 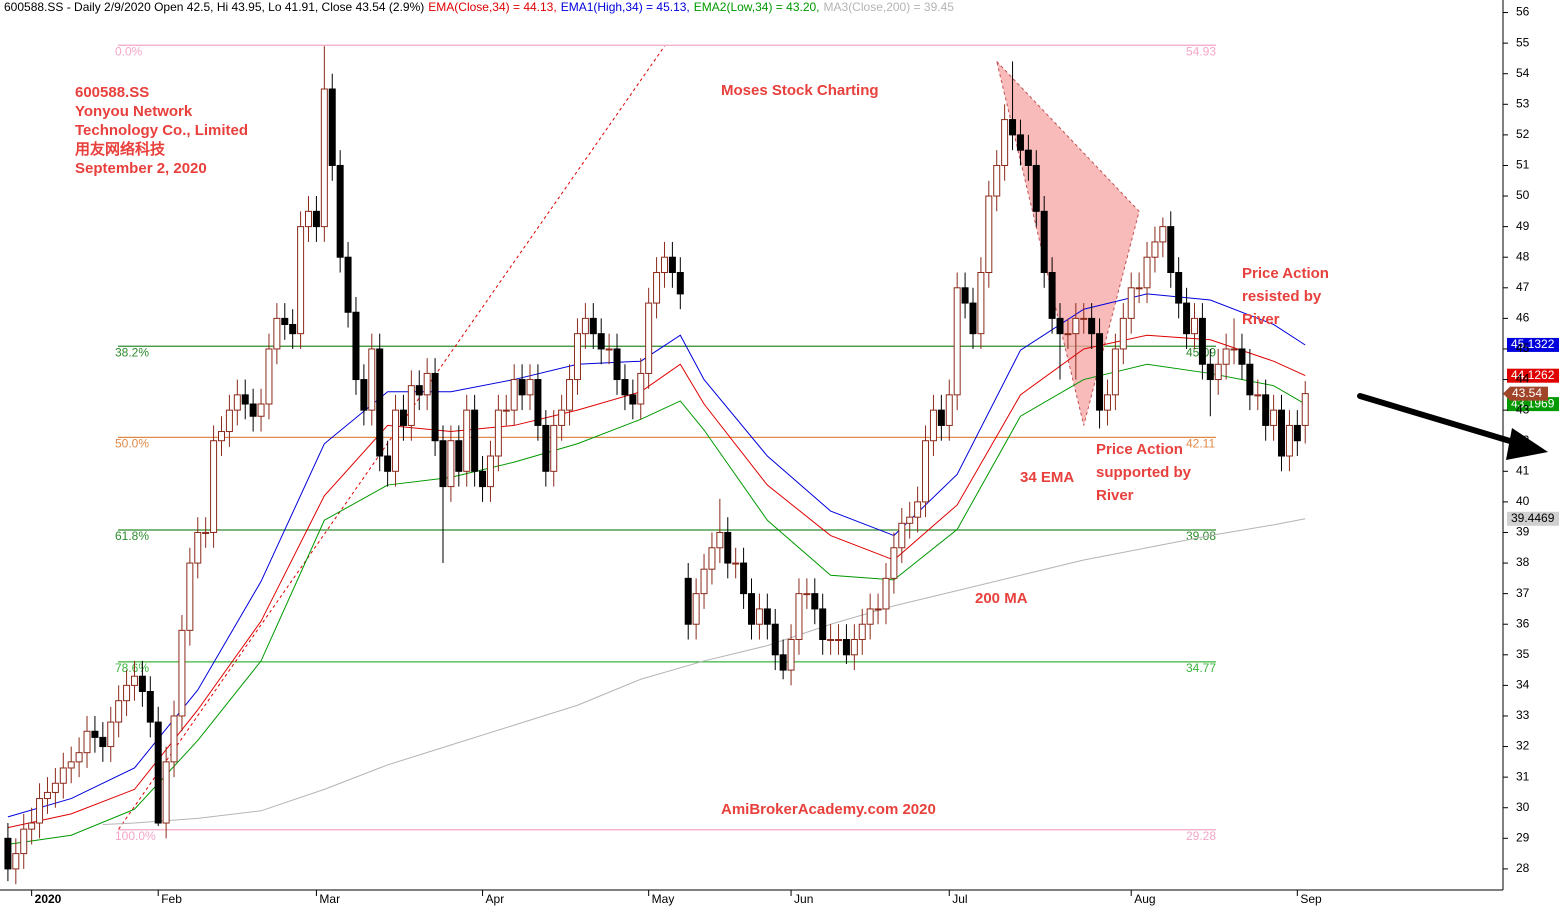 What do you see at coordinates (1523, 593) in the screenshot?
I see `y-tick-label: 37` at bounding box center [1523, 593].